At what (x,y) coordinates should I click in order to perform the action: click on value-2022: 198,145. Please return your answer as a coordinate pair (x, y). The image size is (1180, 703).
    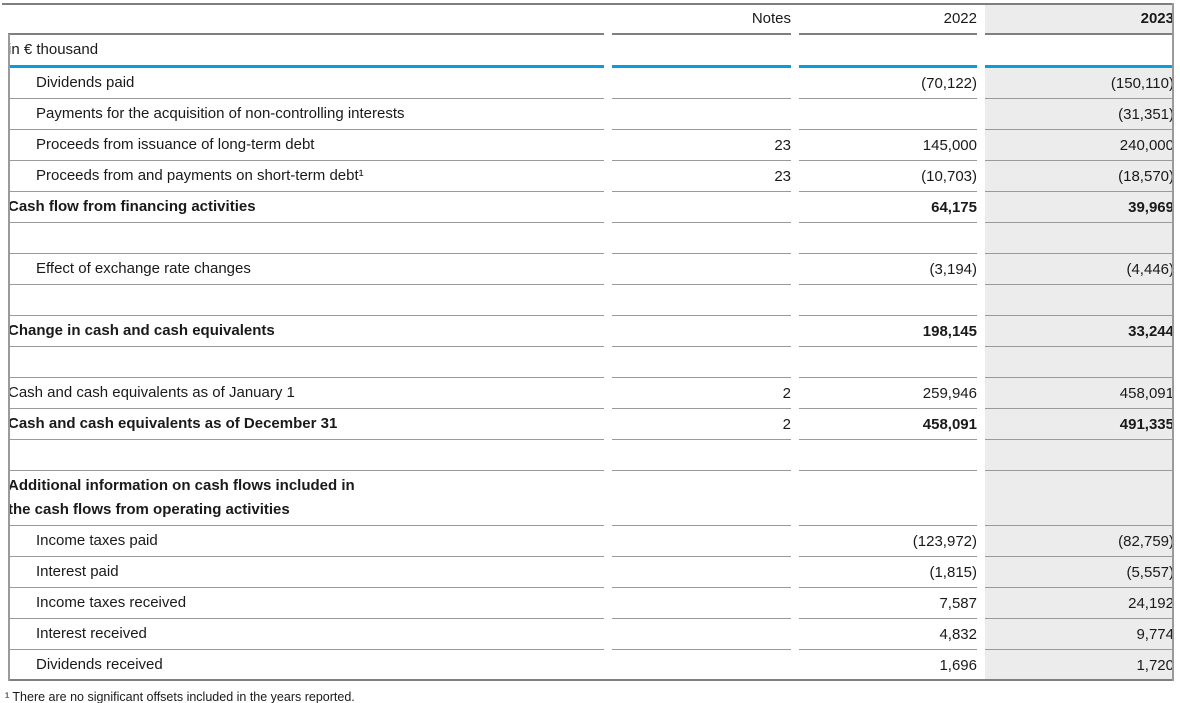
    Looking at the image, I should click on (888, 331).